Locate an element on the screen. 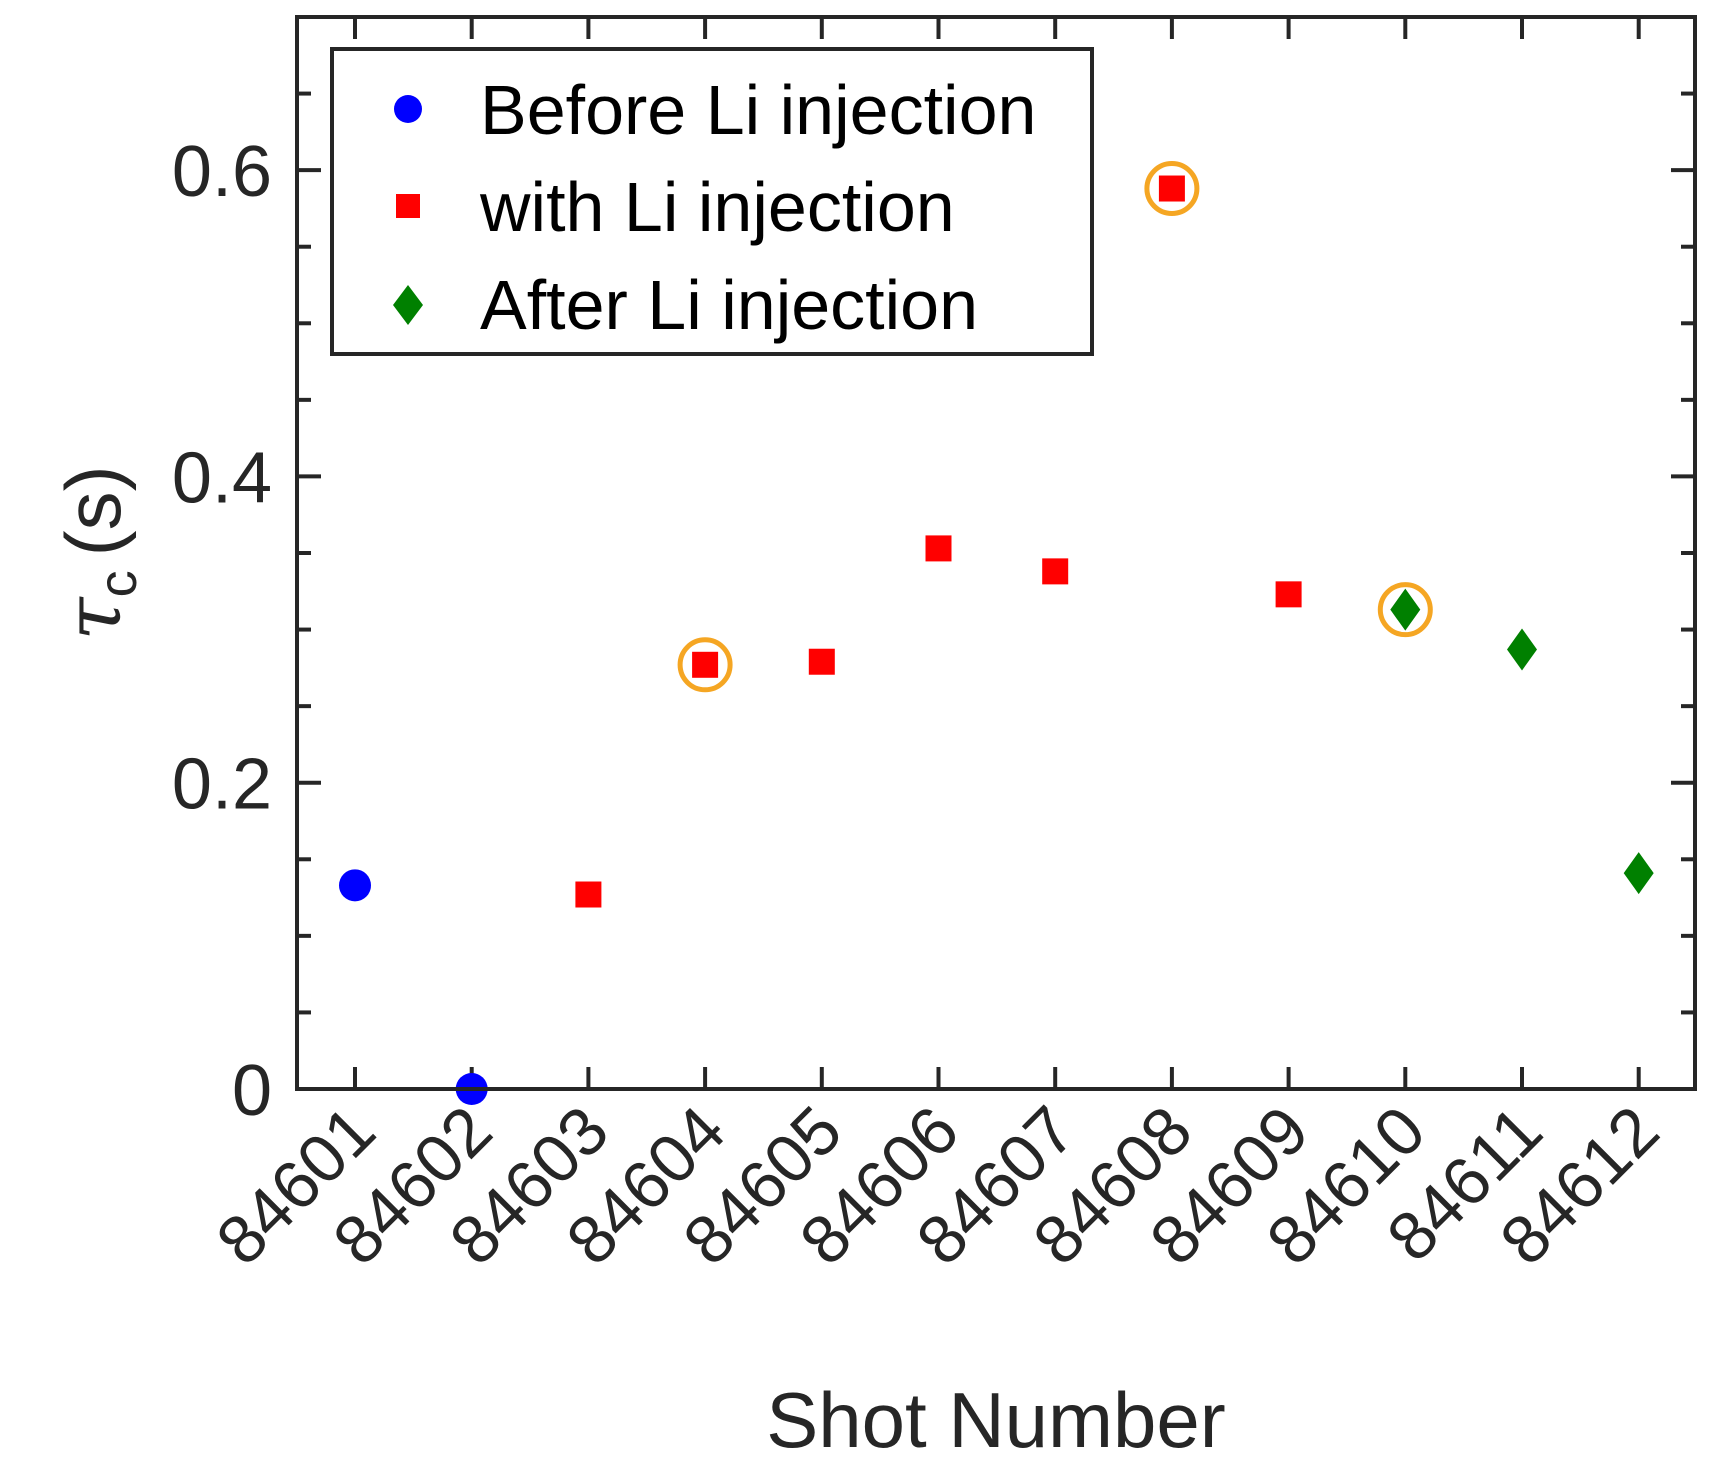 The height and width of the screenshot is (1477, 1716). y-axis-label: τc (s) is located at coordinates (98, 552).